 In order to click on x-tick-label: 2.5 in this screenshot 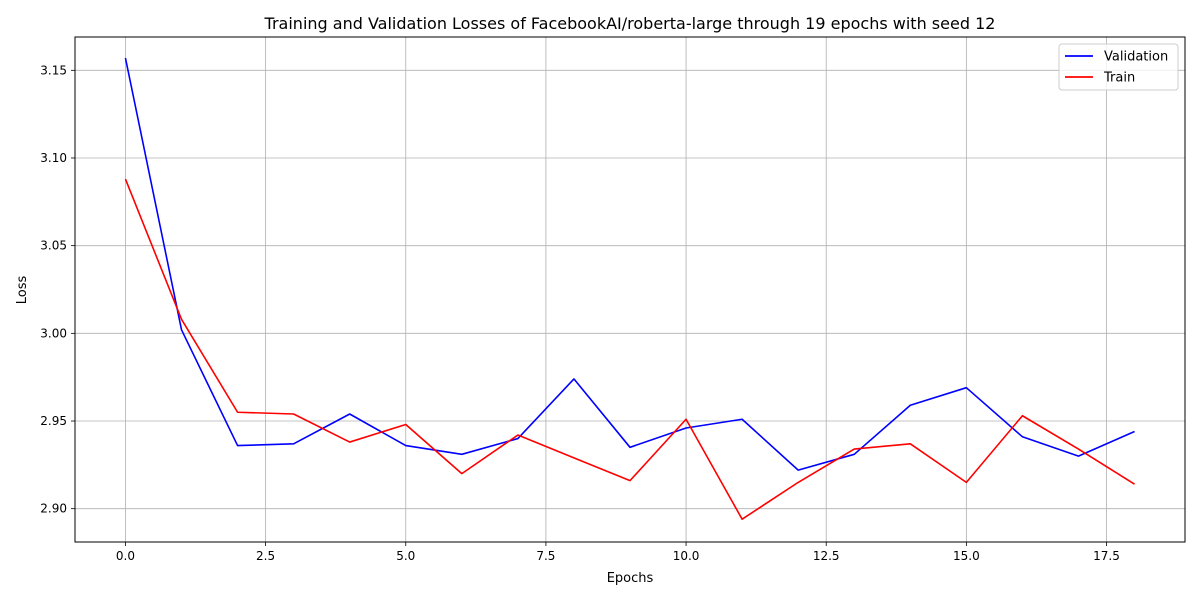, I will do `click(265, 556)`.